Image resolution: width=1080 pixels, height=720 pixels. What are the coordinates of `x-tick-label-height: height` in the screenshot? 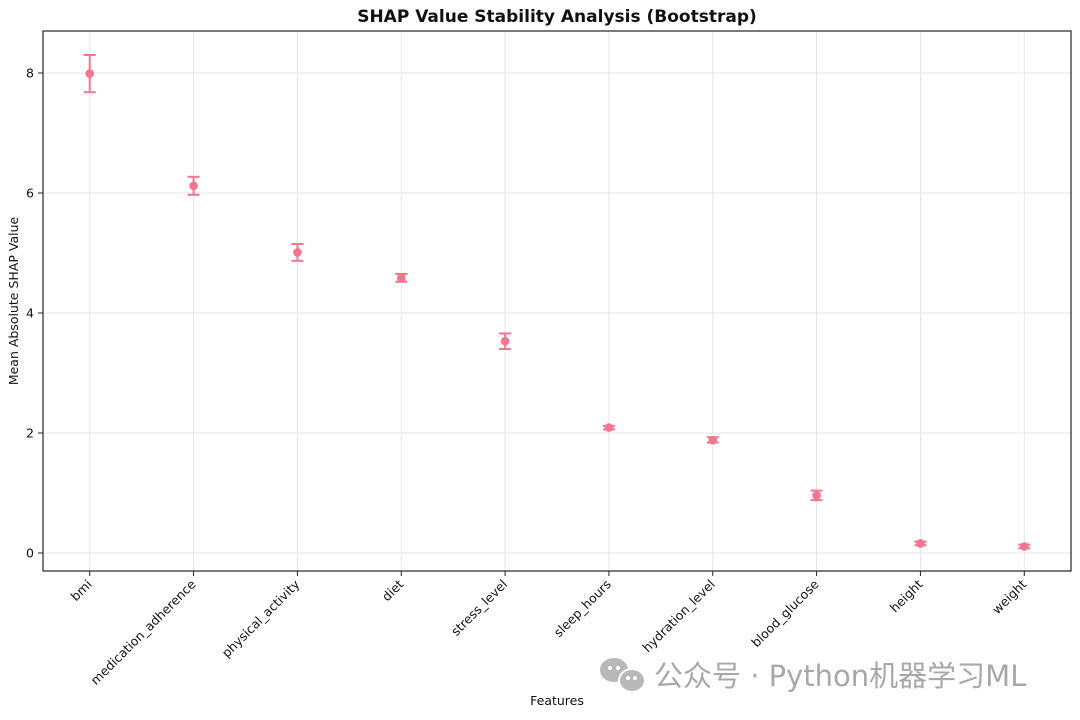 It's located at (906, 595).